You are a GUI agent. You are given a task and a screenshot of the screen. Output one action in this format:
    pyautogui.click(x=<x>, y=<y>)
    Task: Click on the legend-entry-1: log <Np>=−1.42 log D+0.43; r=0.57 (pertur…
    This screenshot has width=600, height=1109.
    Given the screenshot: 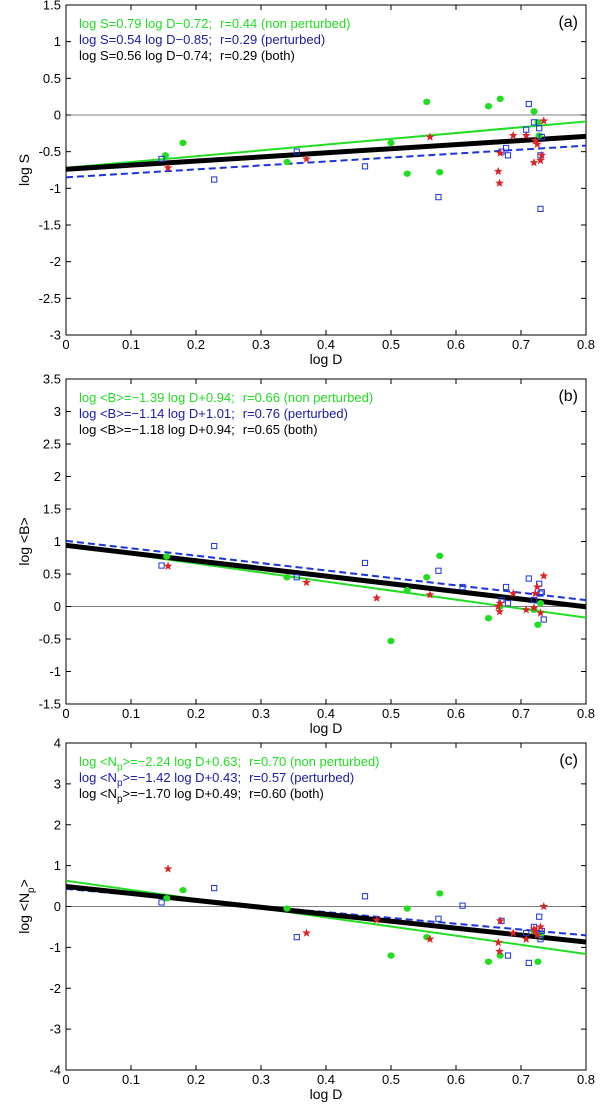 What is the action you would take?
    pyautogui.click(x=216, y=779)
    